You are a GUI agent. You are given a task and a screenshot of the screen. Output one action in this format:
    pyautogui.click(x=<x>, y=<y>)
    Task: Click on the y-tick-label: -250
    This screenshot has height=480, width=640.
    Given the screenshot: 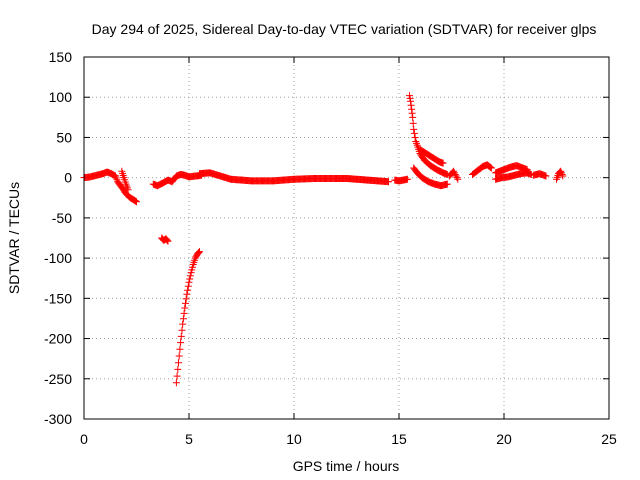 What is the action you would take?
    pyautogui.click(x=58, y=379)
    